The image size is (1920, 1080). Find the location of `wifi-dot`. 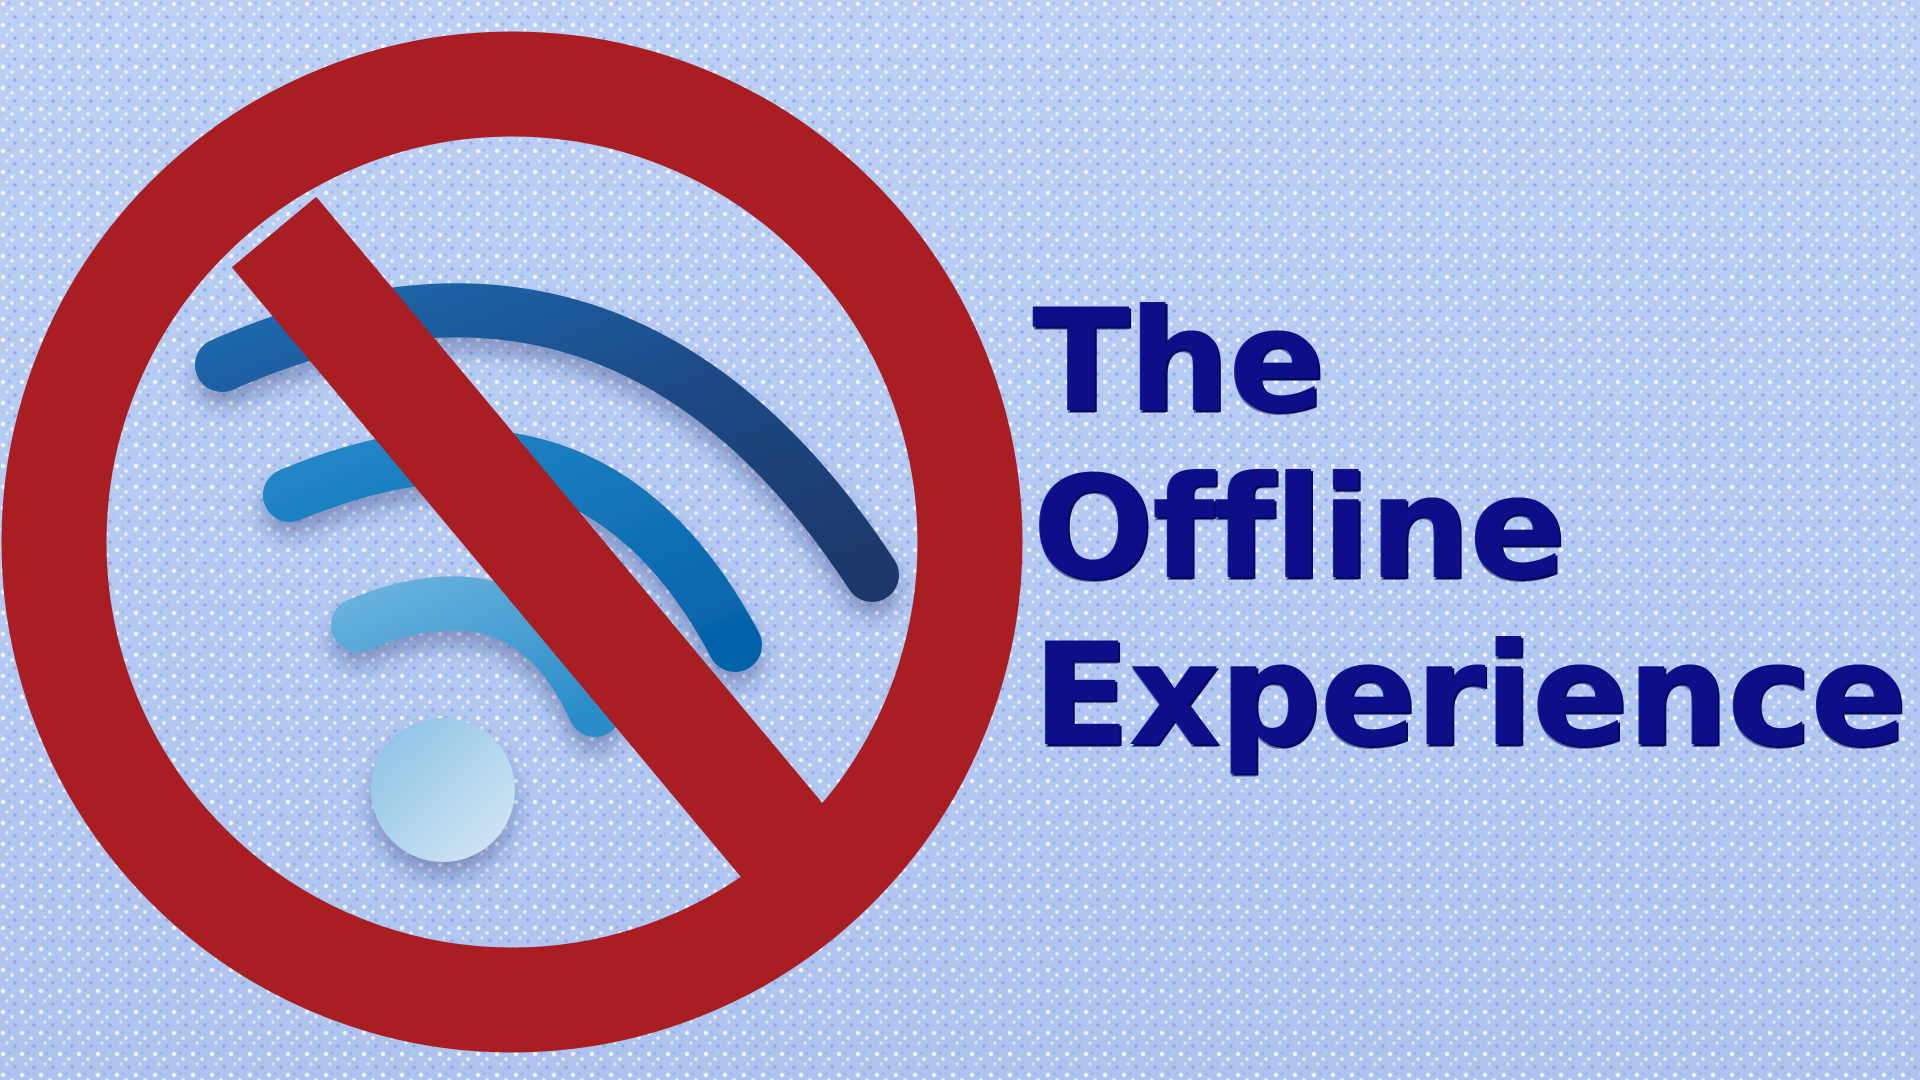

wifi-dot is located at coordinates (443, 790).